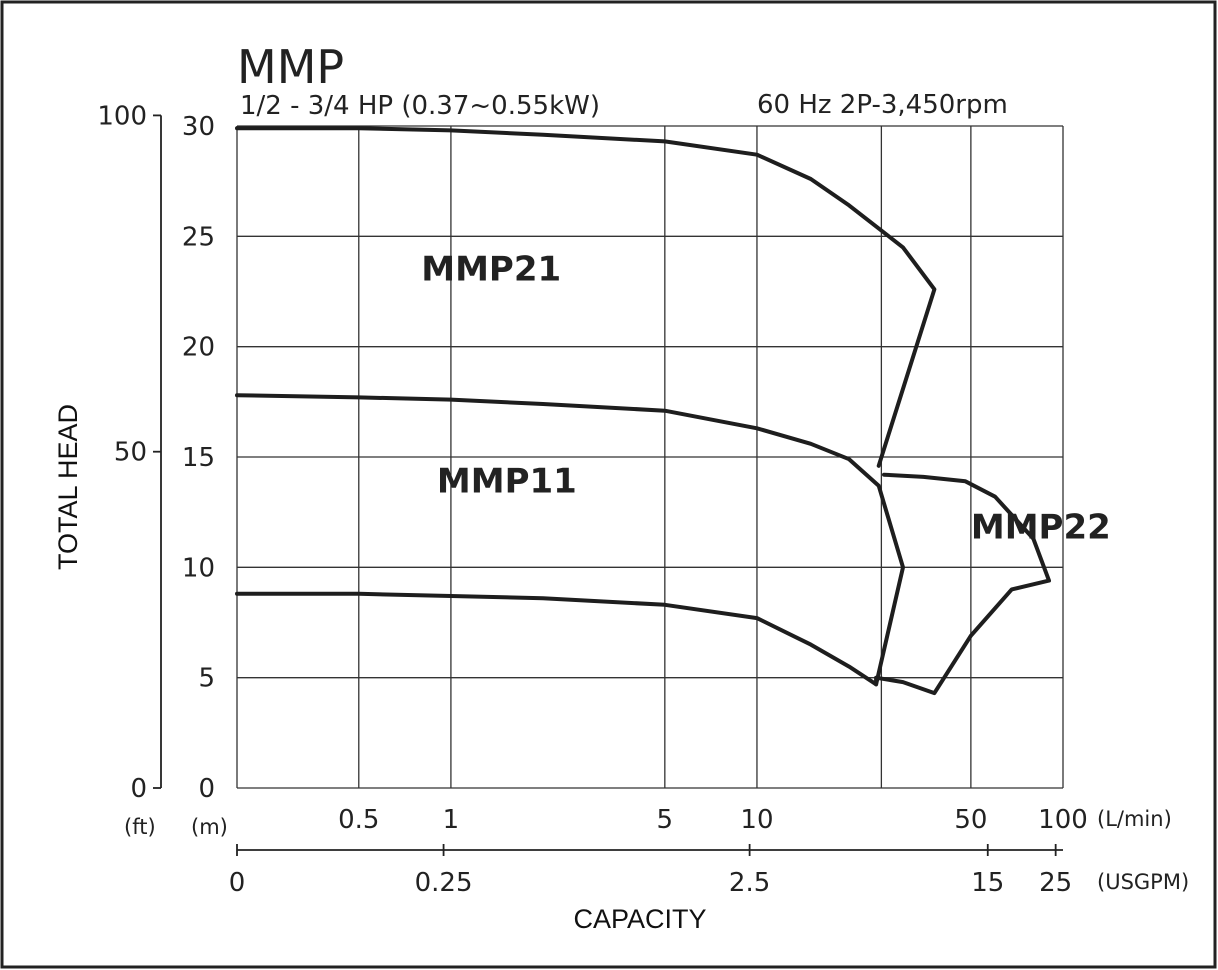 The image size is (1218, 970). Describe the element at coordinates (1063, 820) in the screenshot. I see `x-tick-label-lmin: 100` at that location.